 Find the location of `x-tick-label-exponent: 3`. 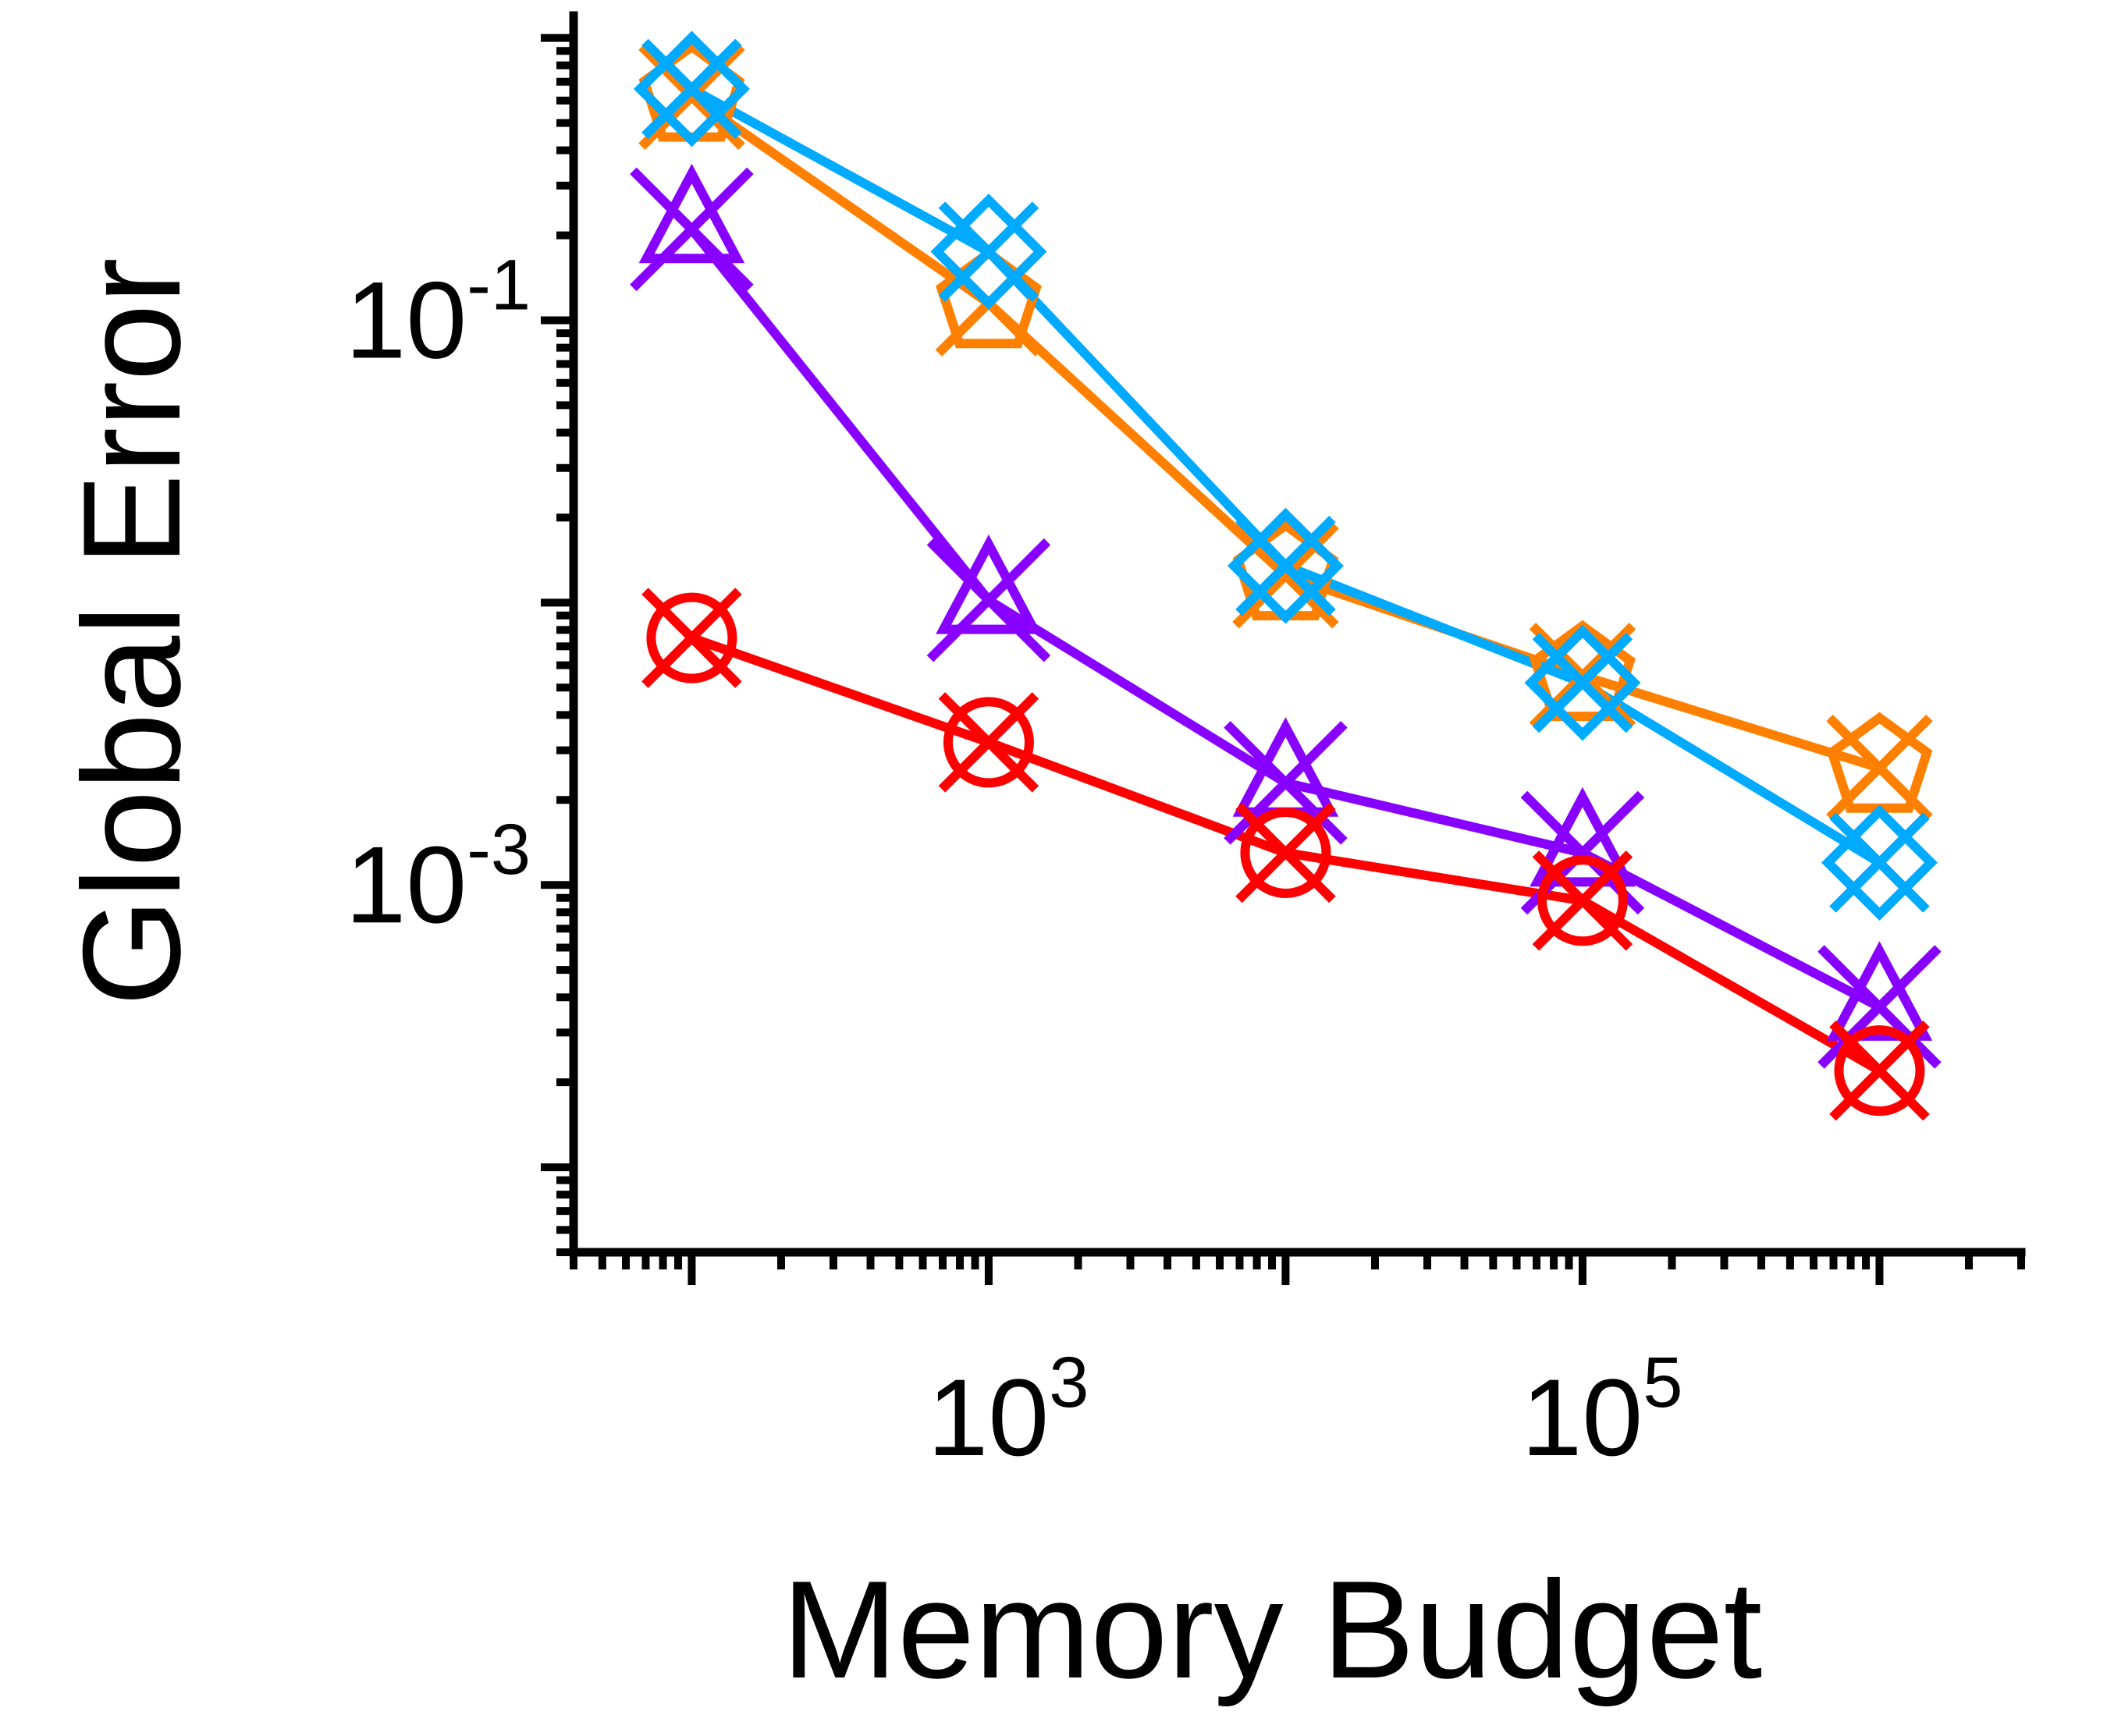

x-tick-label-exponent: 3 is located at coordinates (1069, 1382).